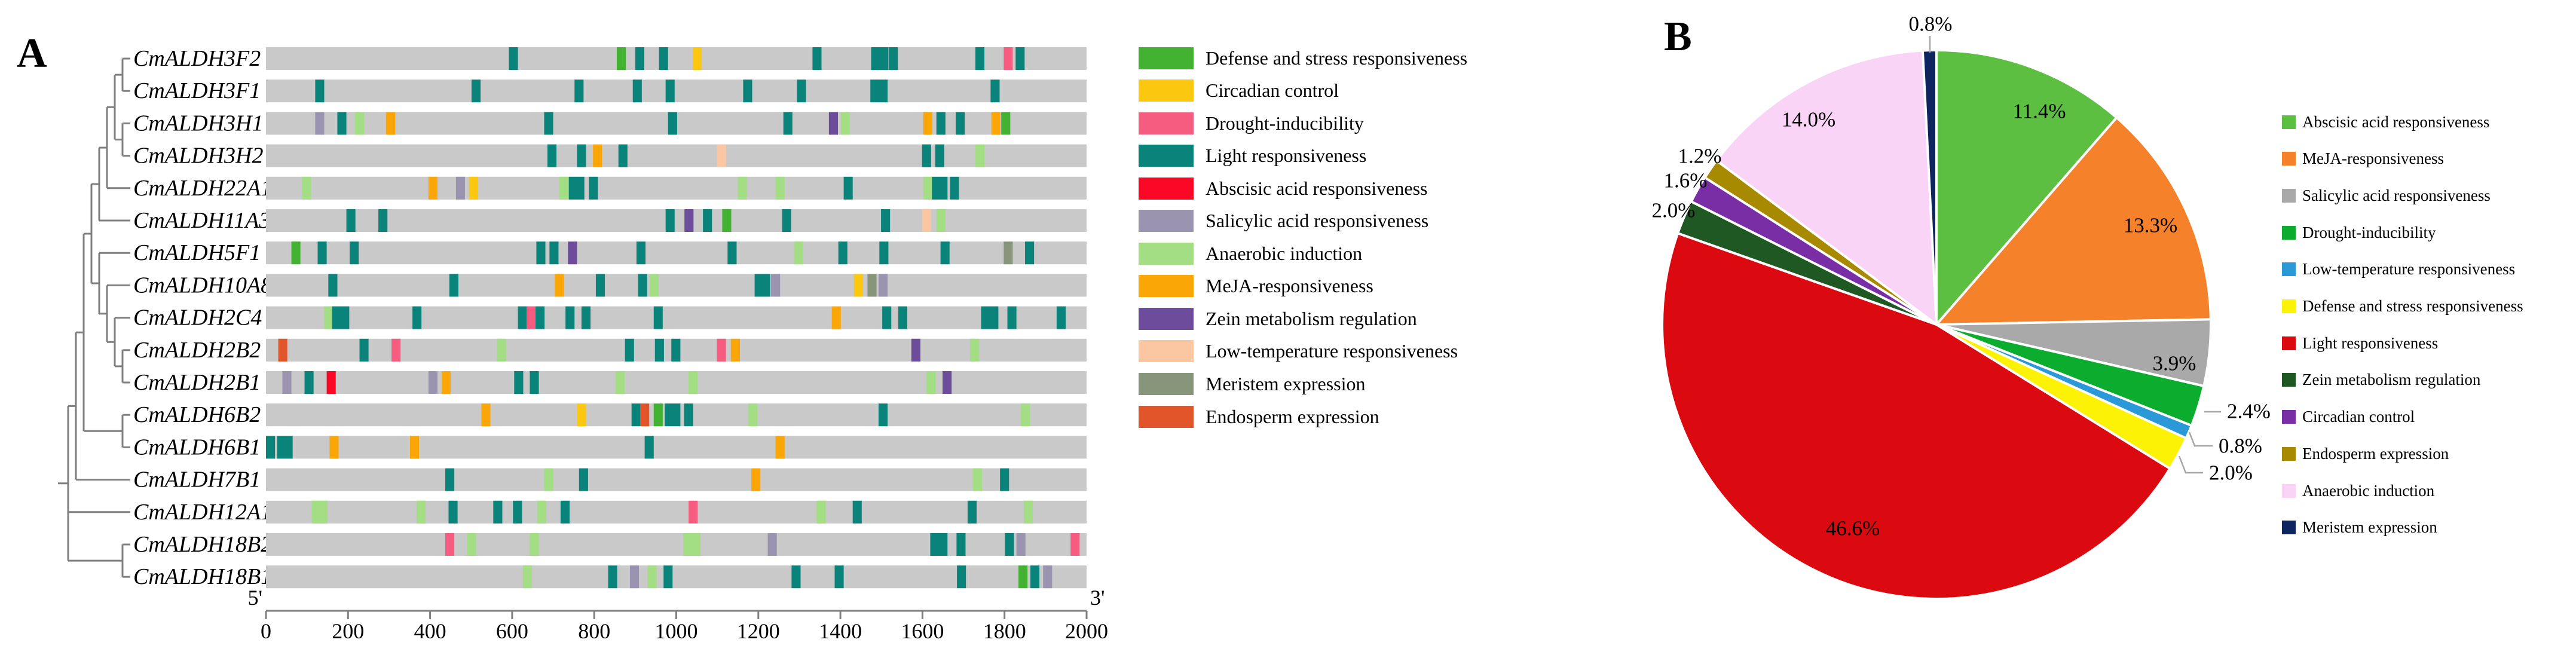 The height and width of the screenshot is (664, 2576). Describe the element at coordinates (621, 58) in the screenshot. I see `motif-mark-defense` at that location.